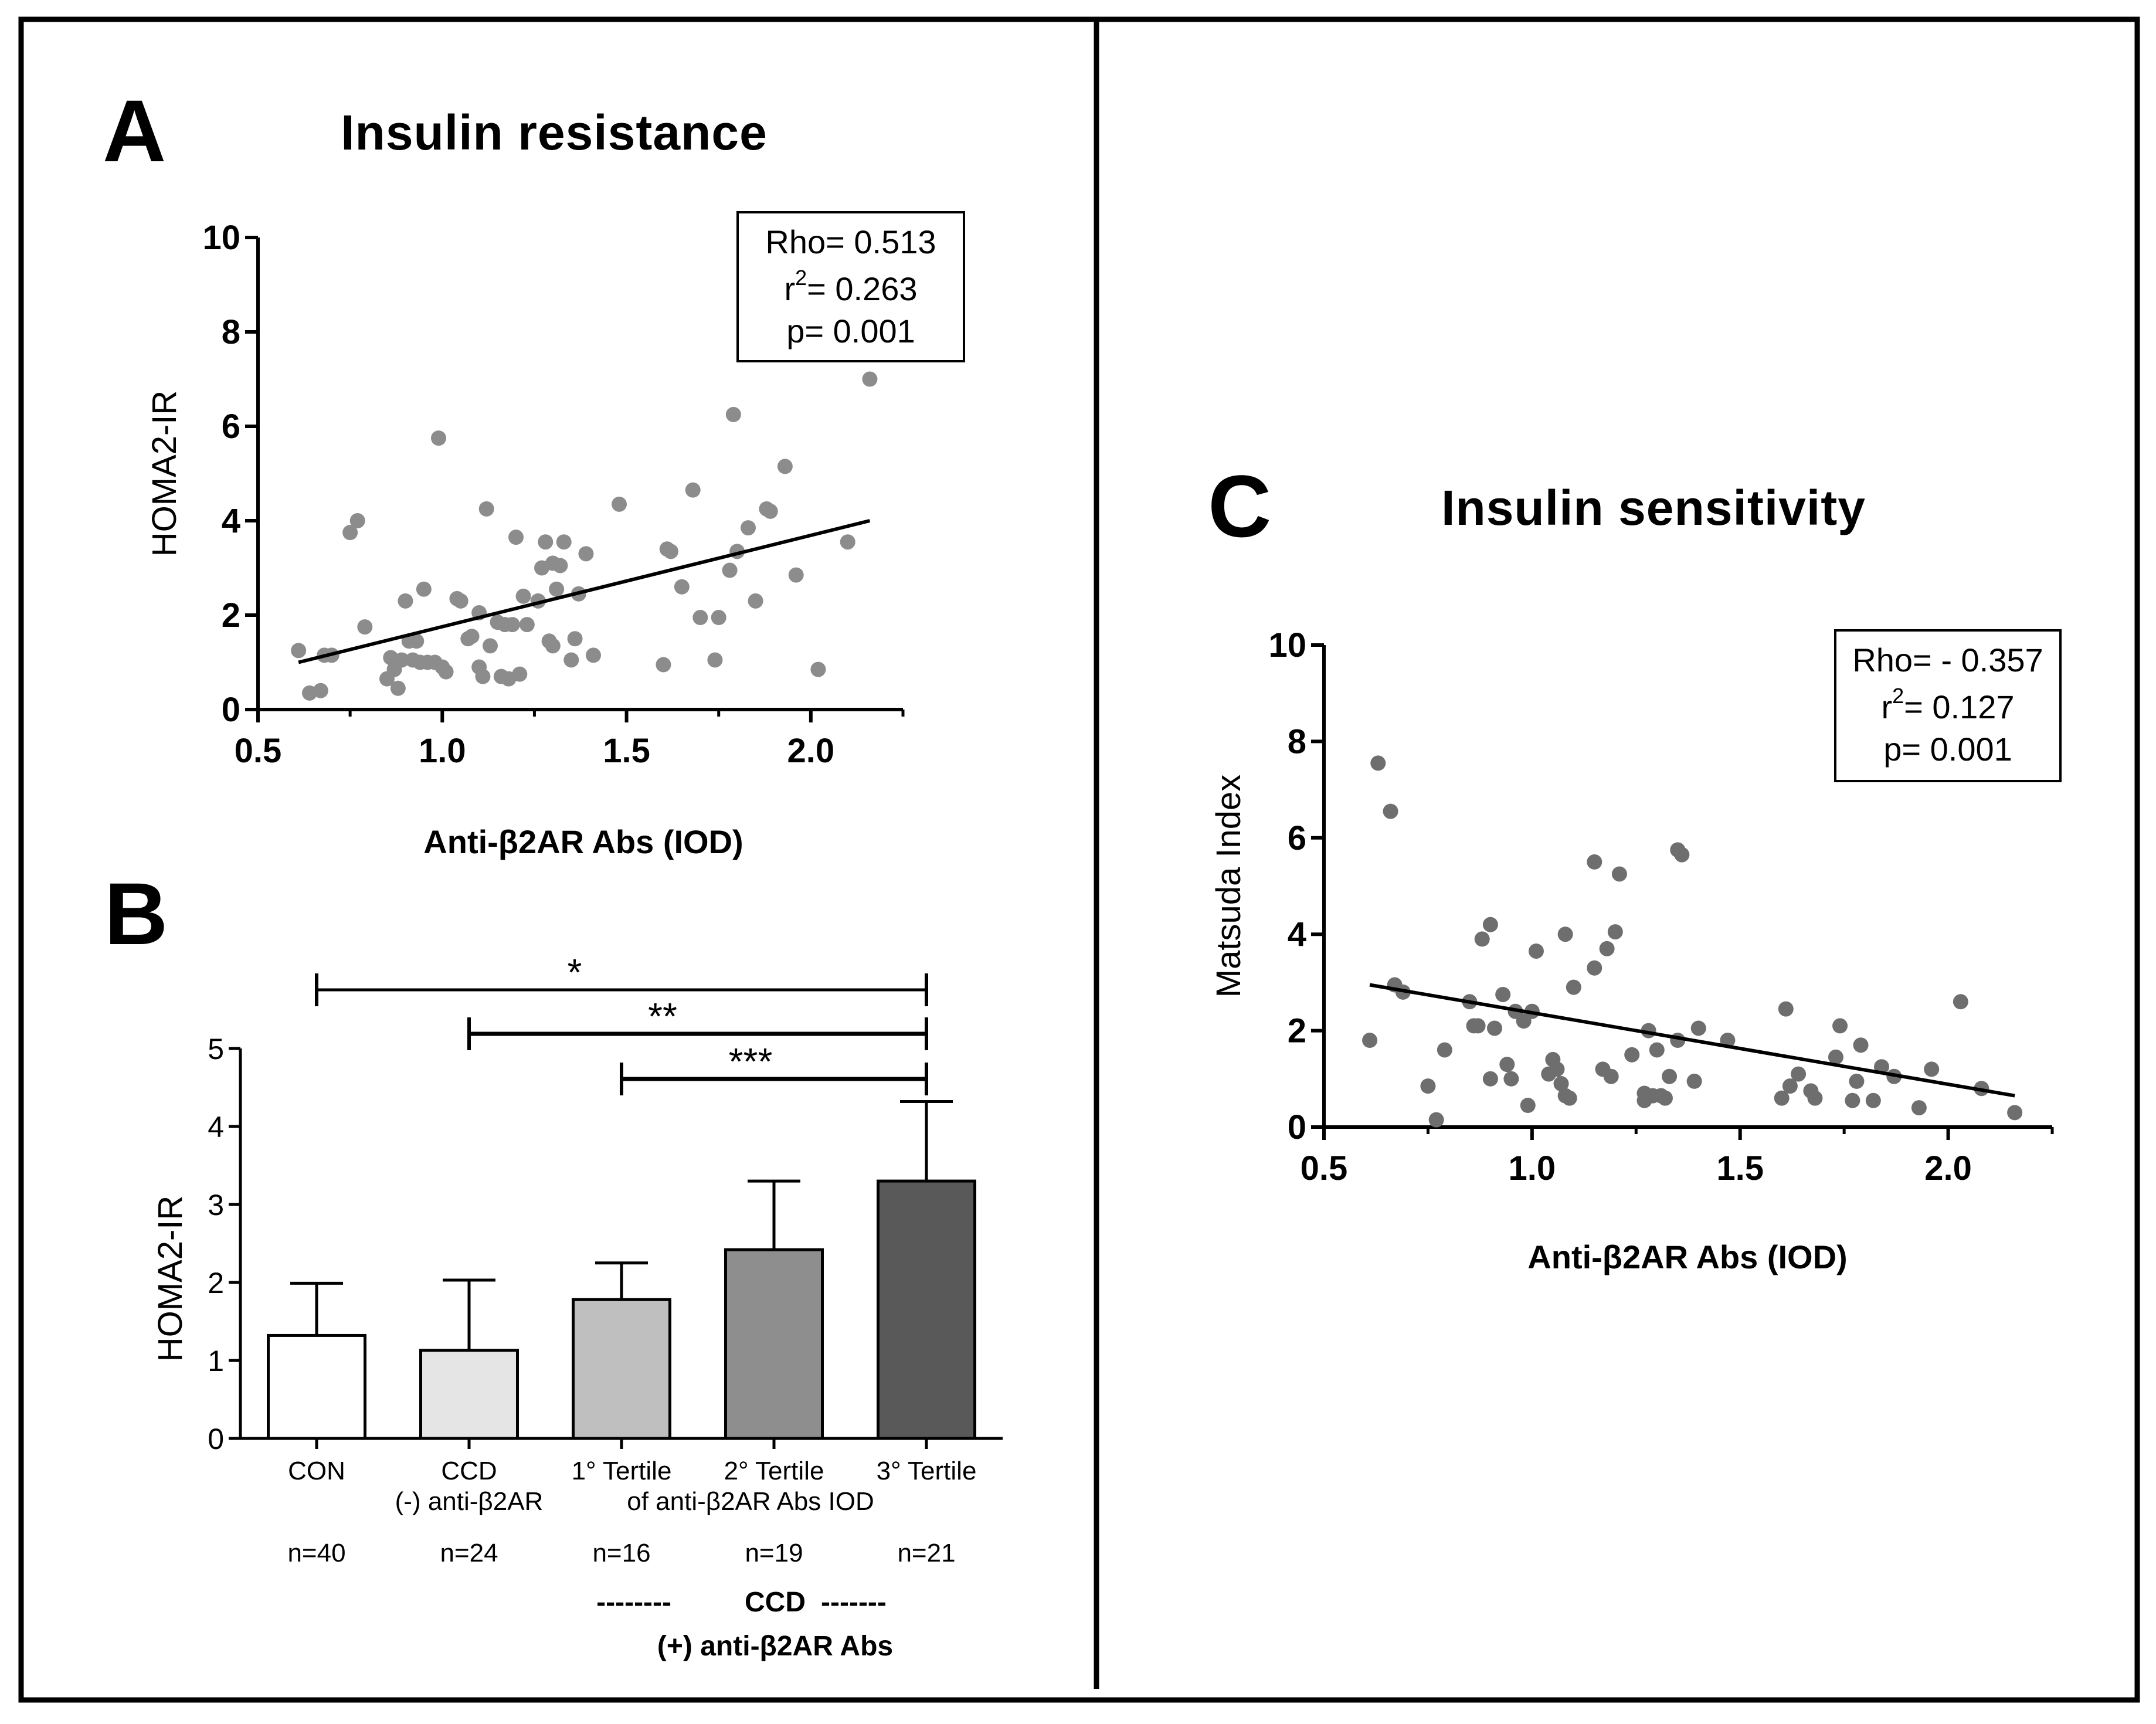 The image size is (2156, 1724). What do you see at coordinates (662, 1016) in the screenshot?
I see `significance-label: **` at bounding box center [662, 1016].